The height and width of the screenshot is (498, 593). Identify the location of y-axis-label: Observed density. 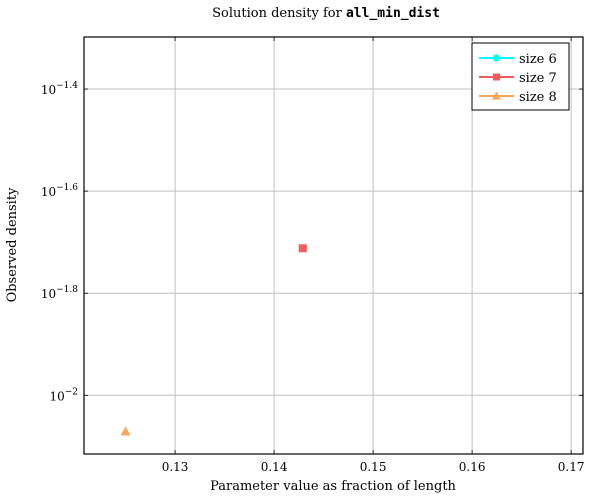
(12, 244).